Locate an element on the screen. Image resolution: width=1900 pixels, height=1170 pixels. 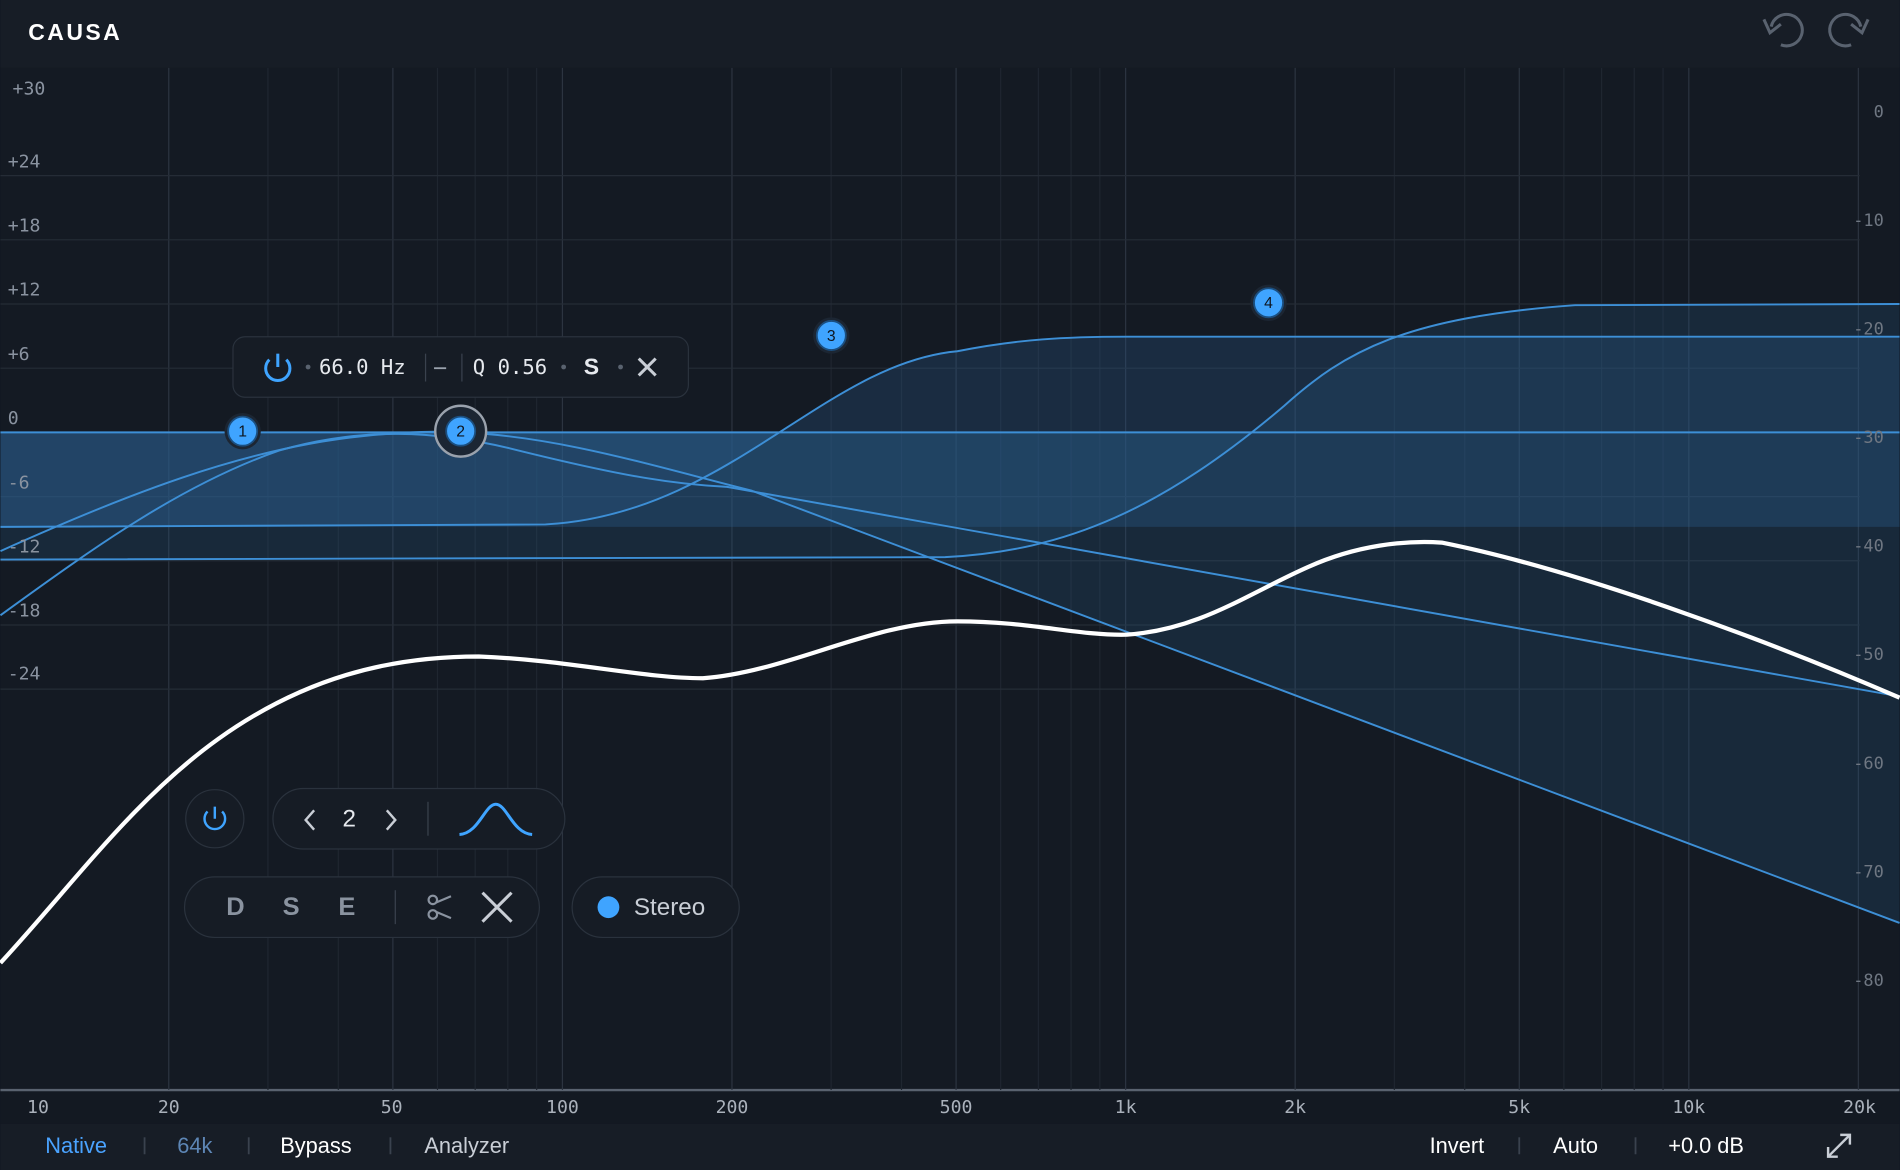
freq-label: 20 is located at coordinates (169, 1107).